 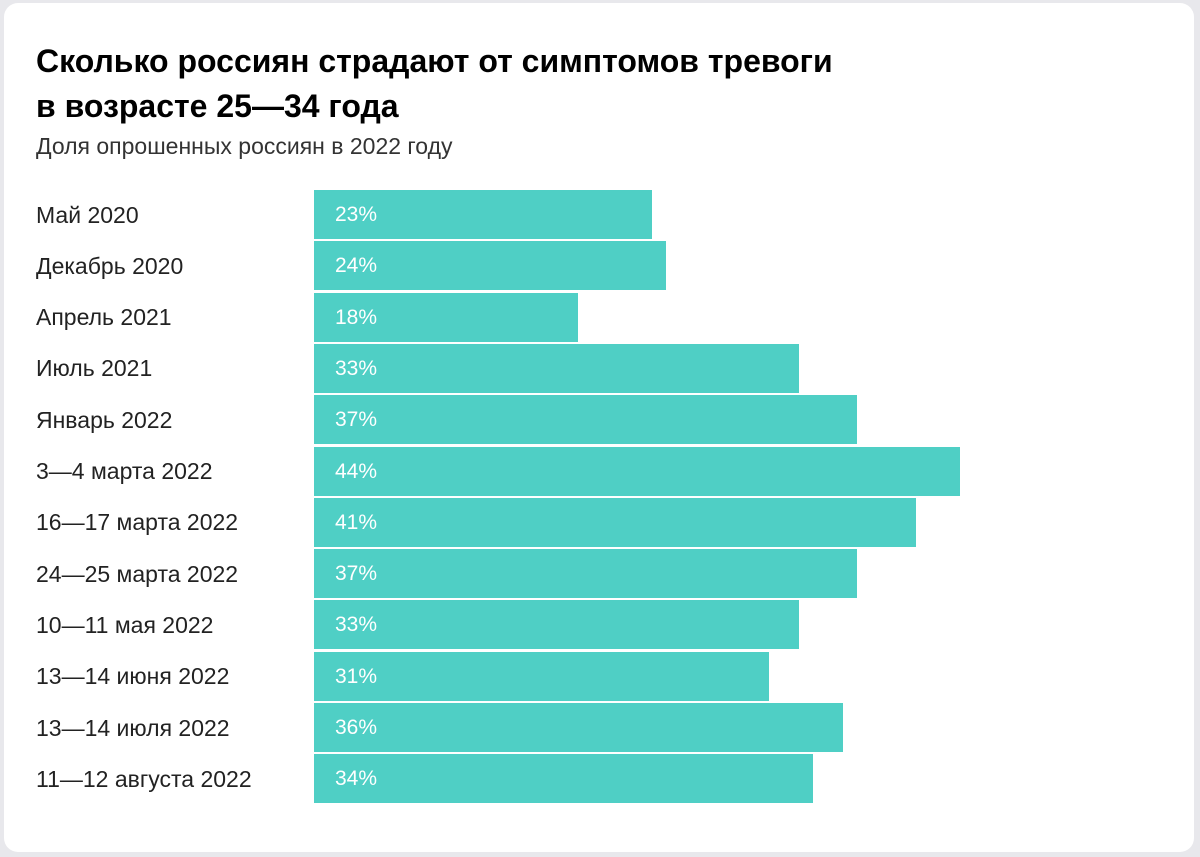 What do you see at coordinates (133, 676) in the screenshot?
I see `category-label: 13—14 июня 2022` at bounding box center [133, 676].